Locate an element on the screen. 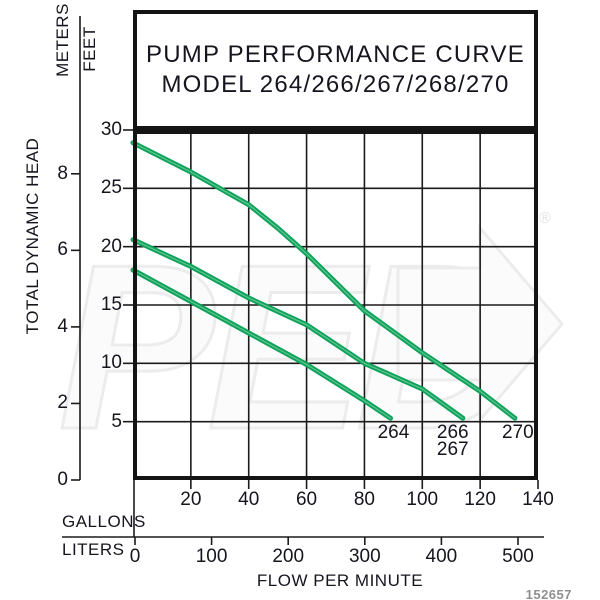  y-axis-unit-feet: FEET is located at coordinates (89, 49).